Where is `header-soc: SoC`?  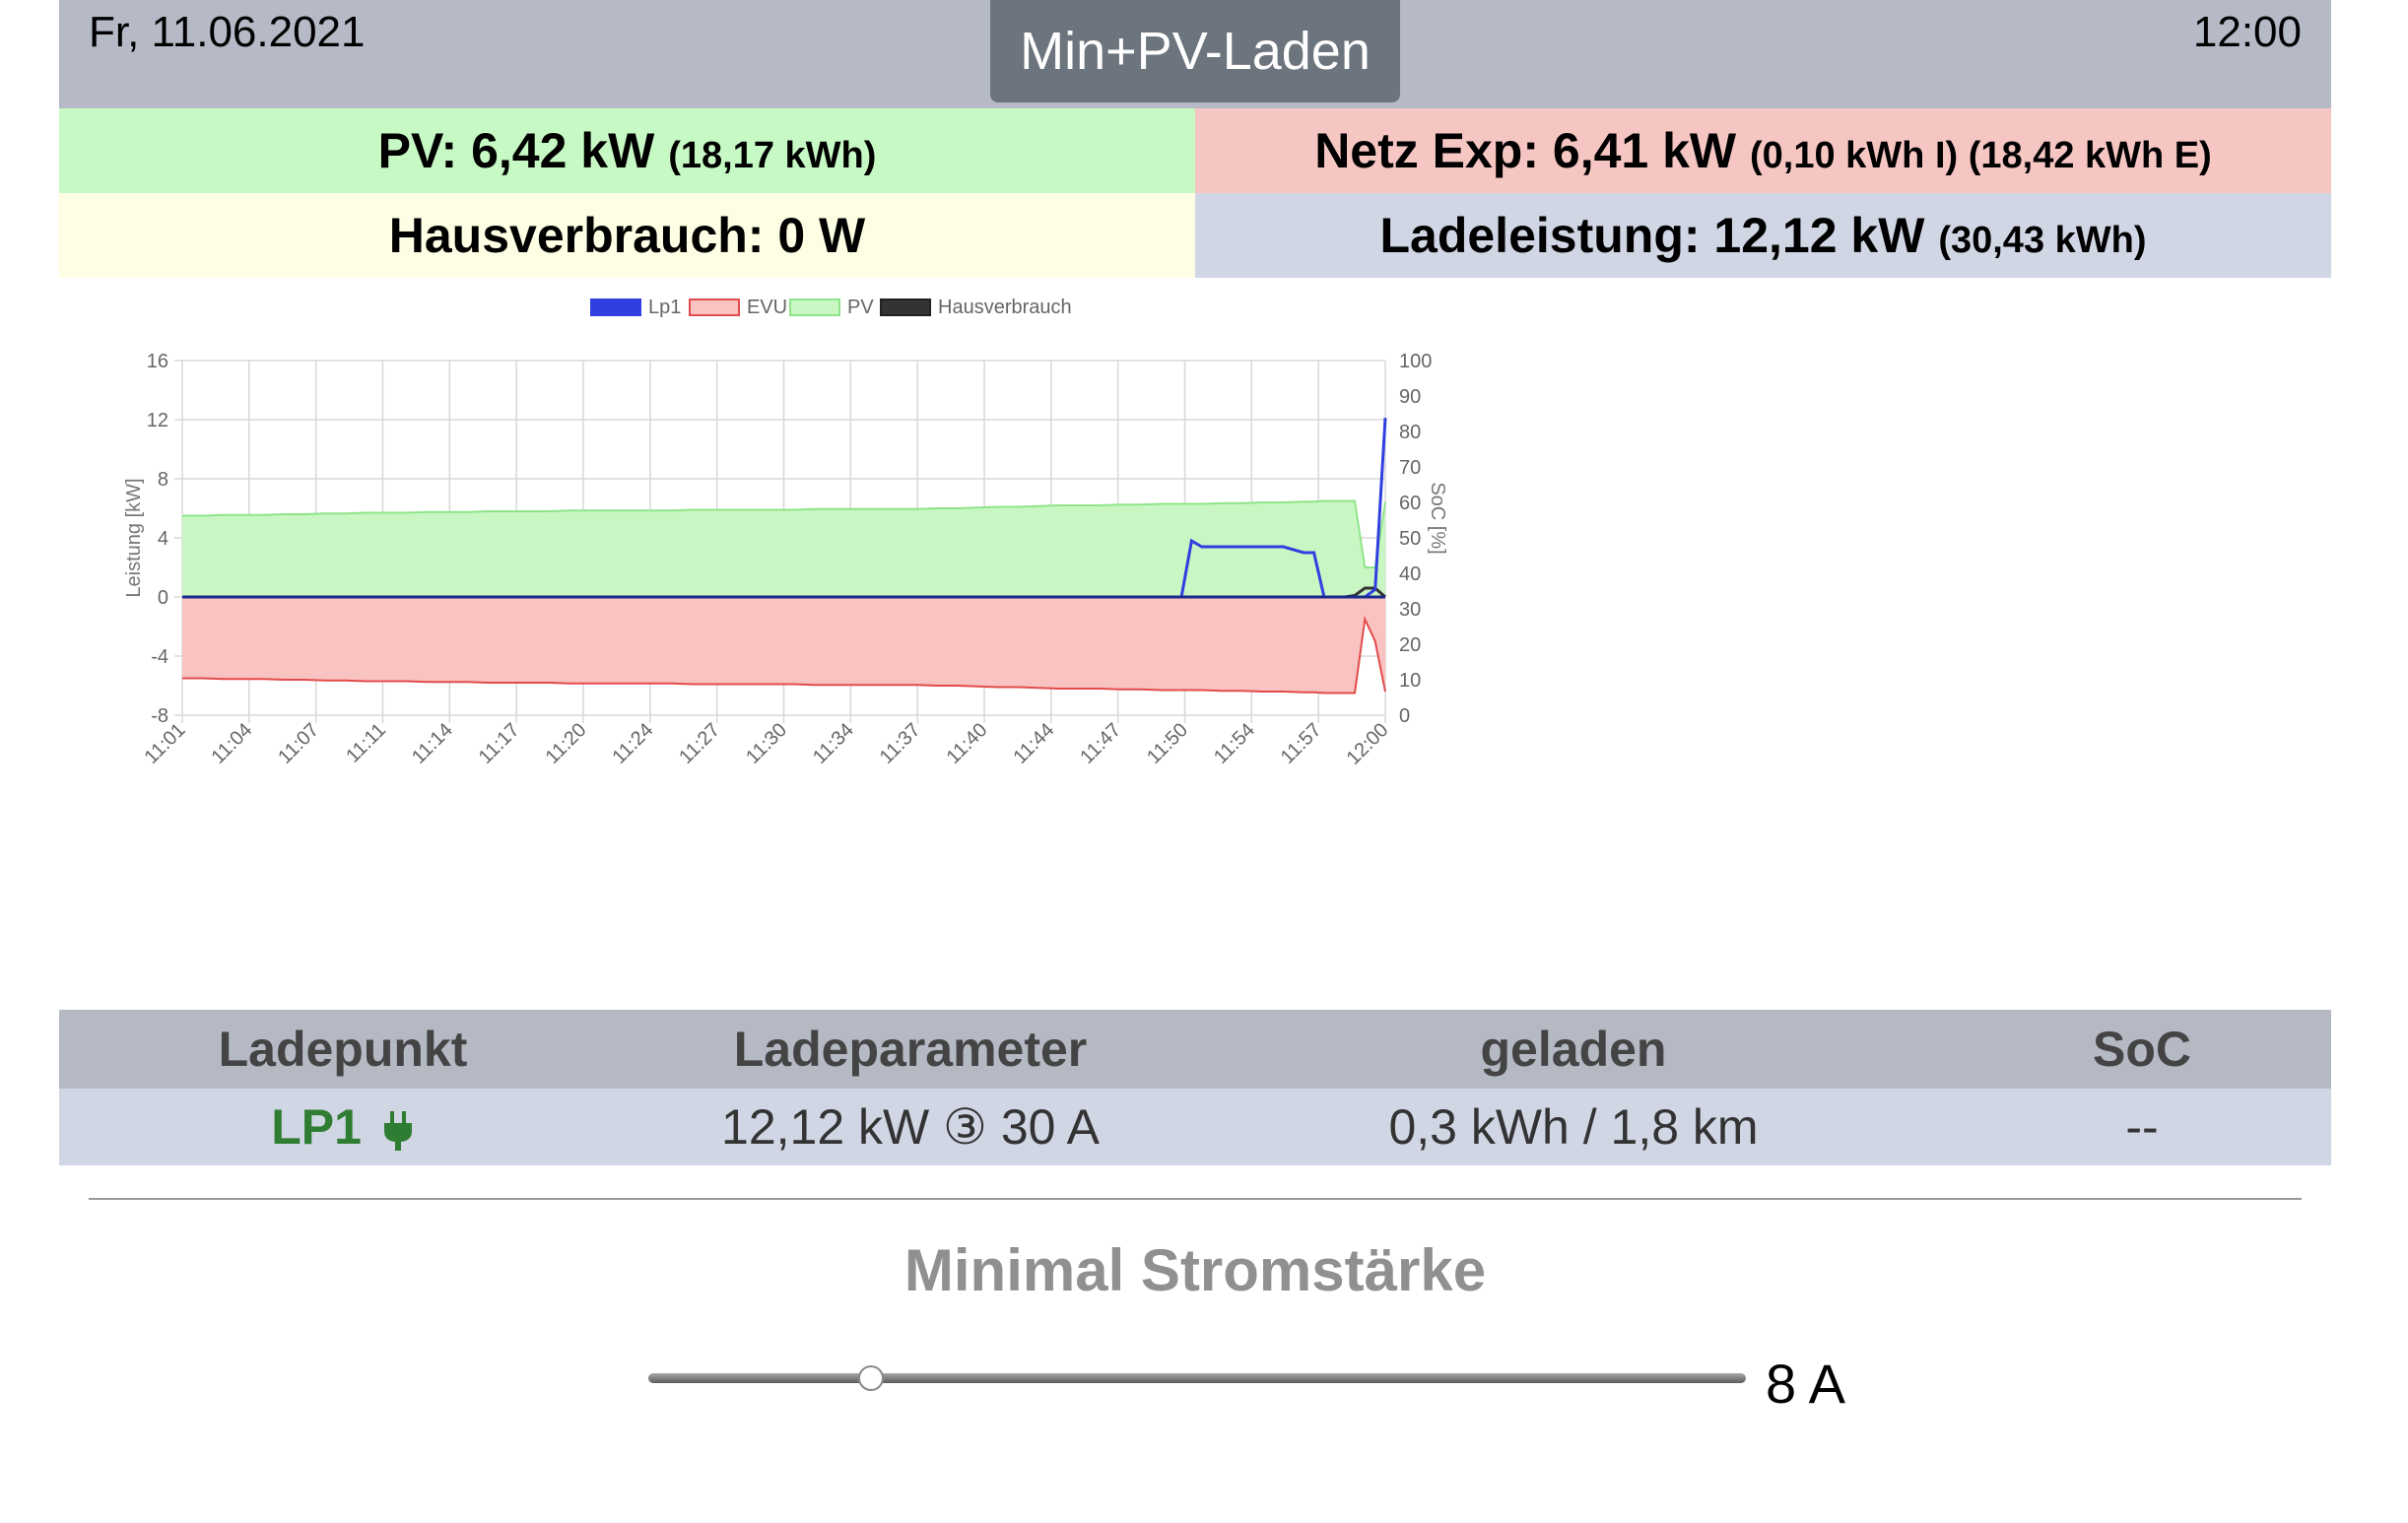
header-soc: SoC is located at coordinates (2142, 1050).